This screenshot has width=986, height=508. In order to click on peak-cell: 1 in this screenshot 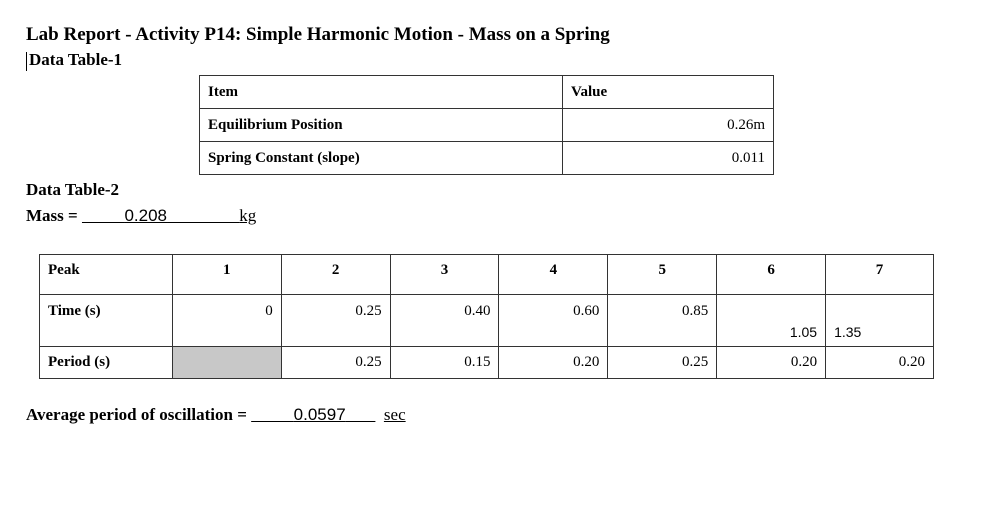, I will do `click(226, 274)`.